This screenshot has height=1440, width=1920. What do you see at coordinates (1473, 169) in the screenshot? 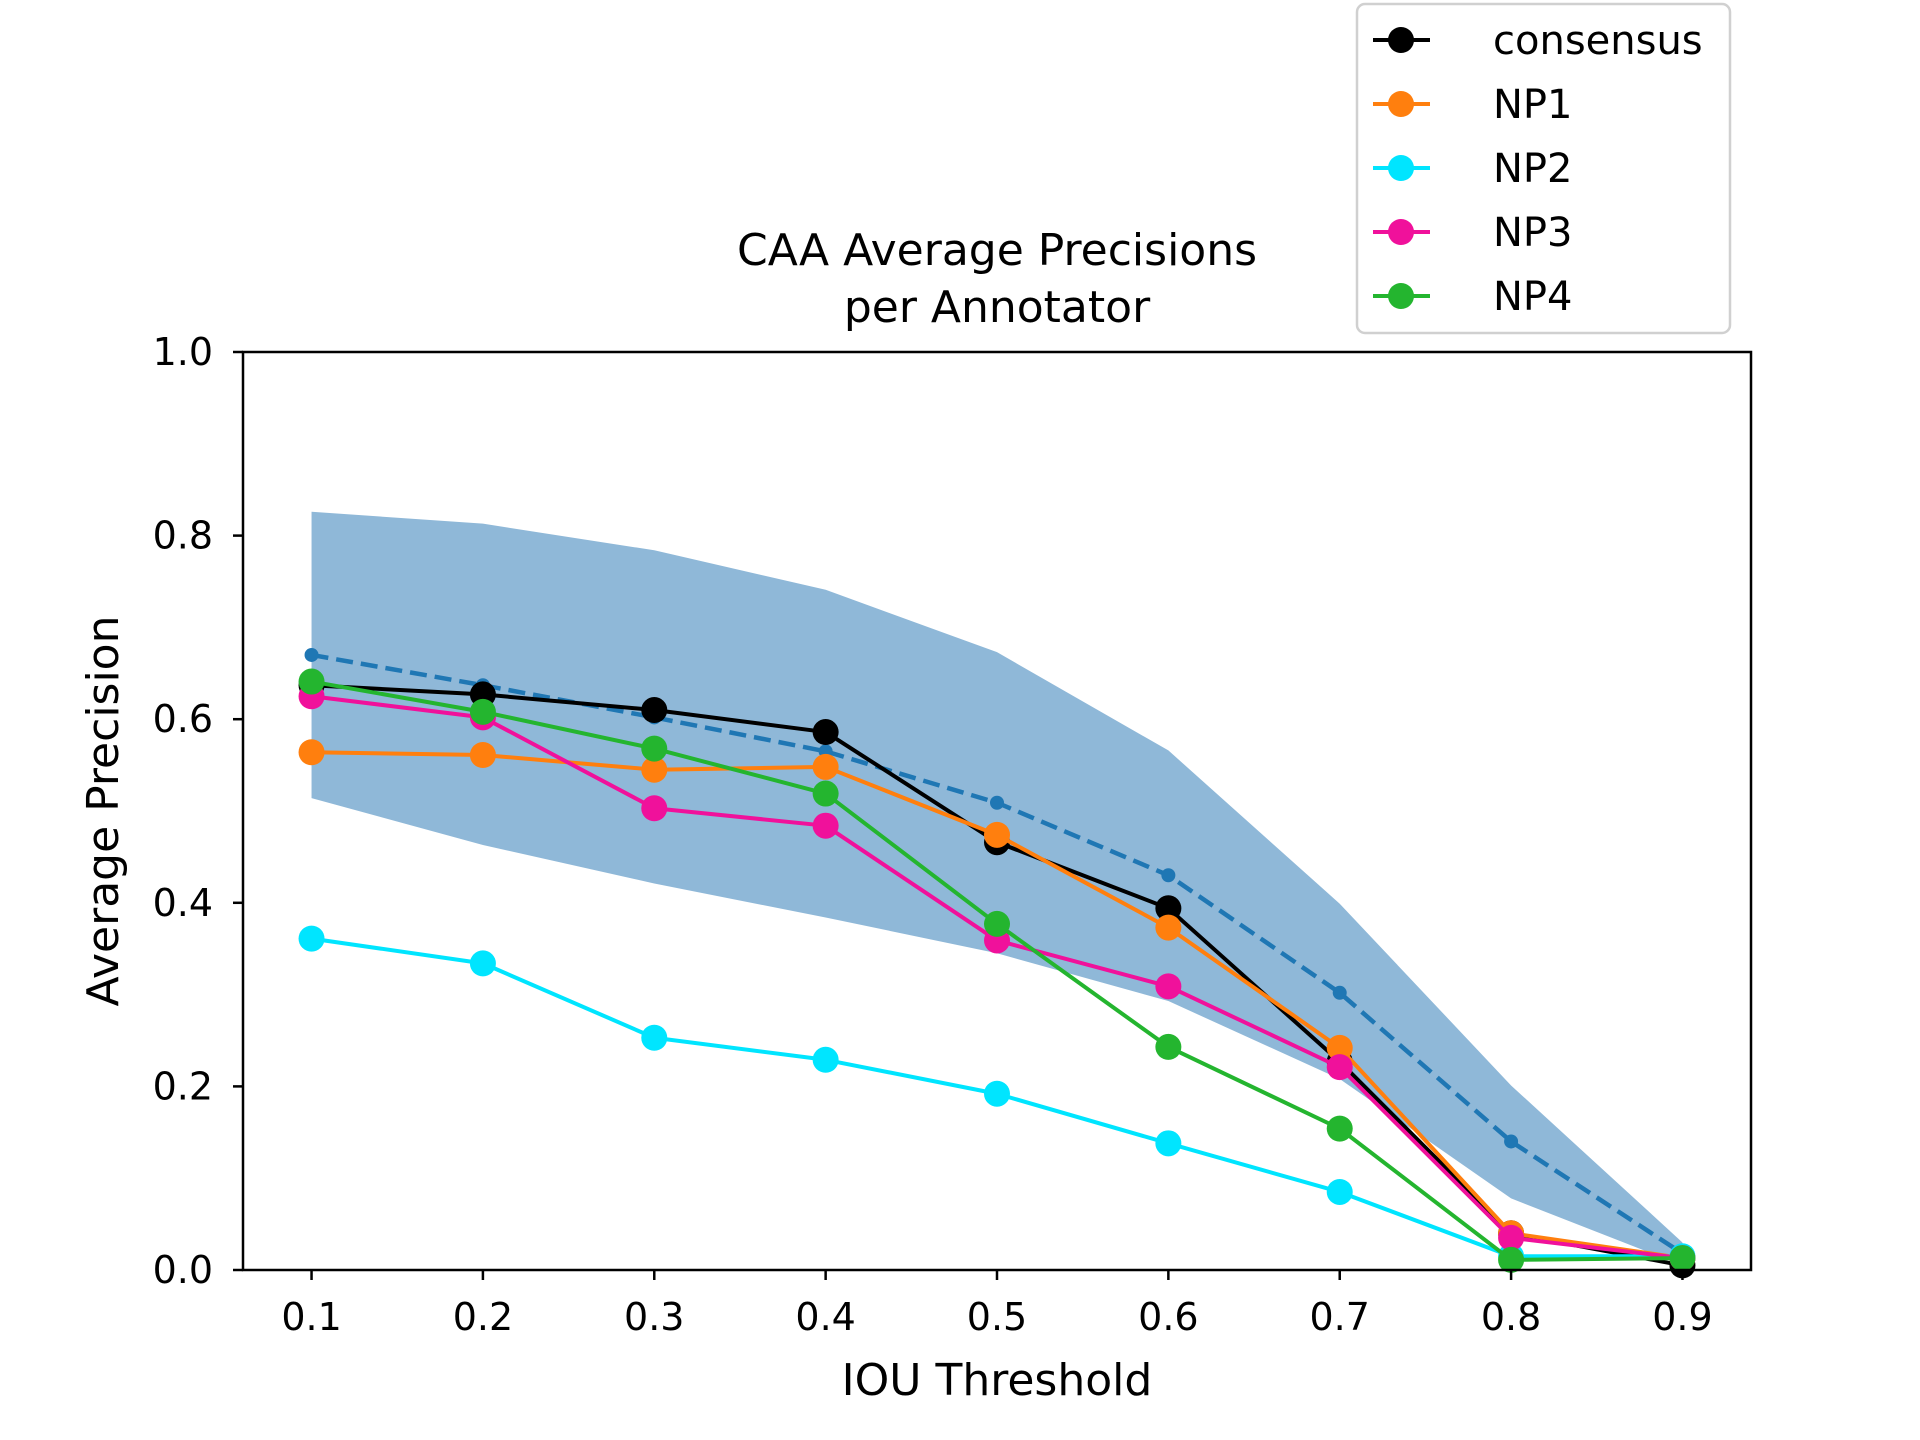
I see `legend-entry-np2: NP2` at bounding box center [1473, 169].